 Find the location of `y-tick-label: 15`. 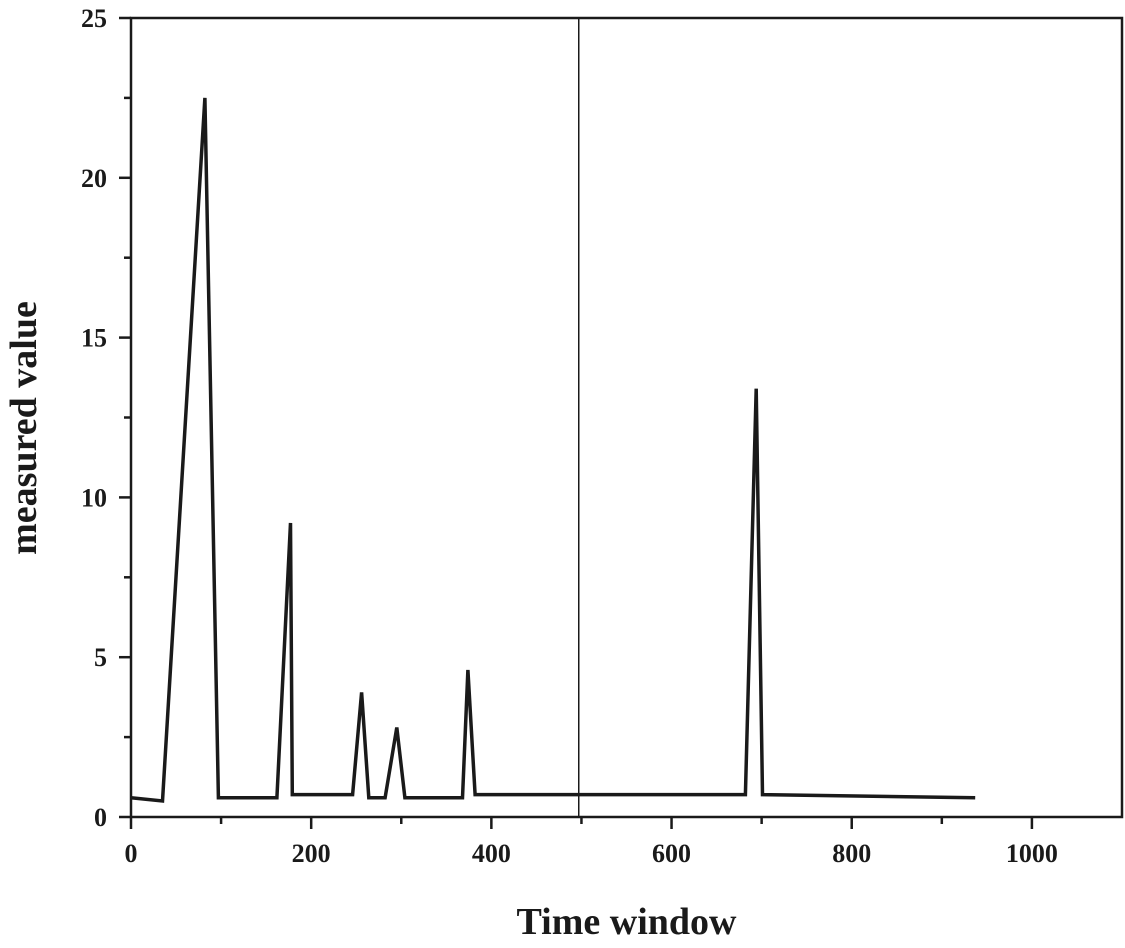

y-tick-label: 15 is located at coordinates (94, 338).